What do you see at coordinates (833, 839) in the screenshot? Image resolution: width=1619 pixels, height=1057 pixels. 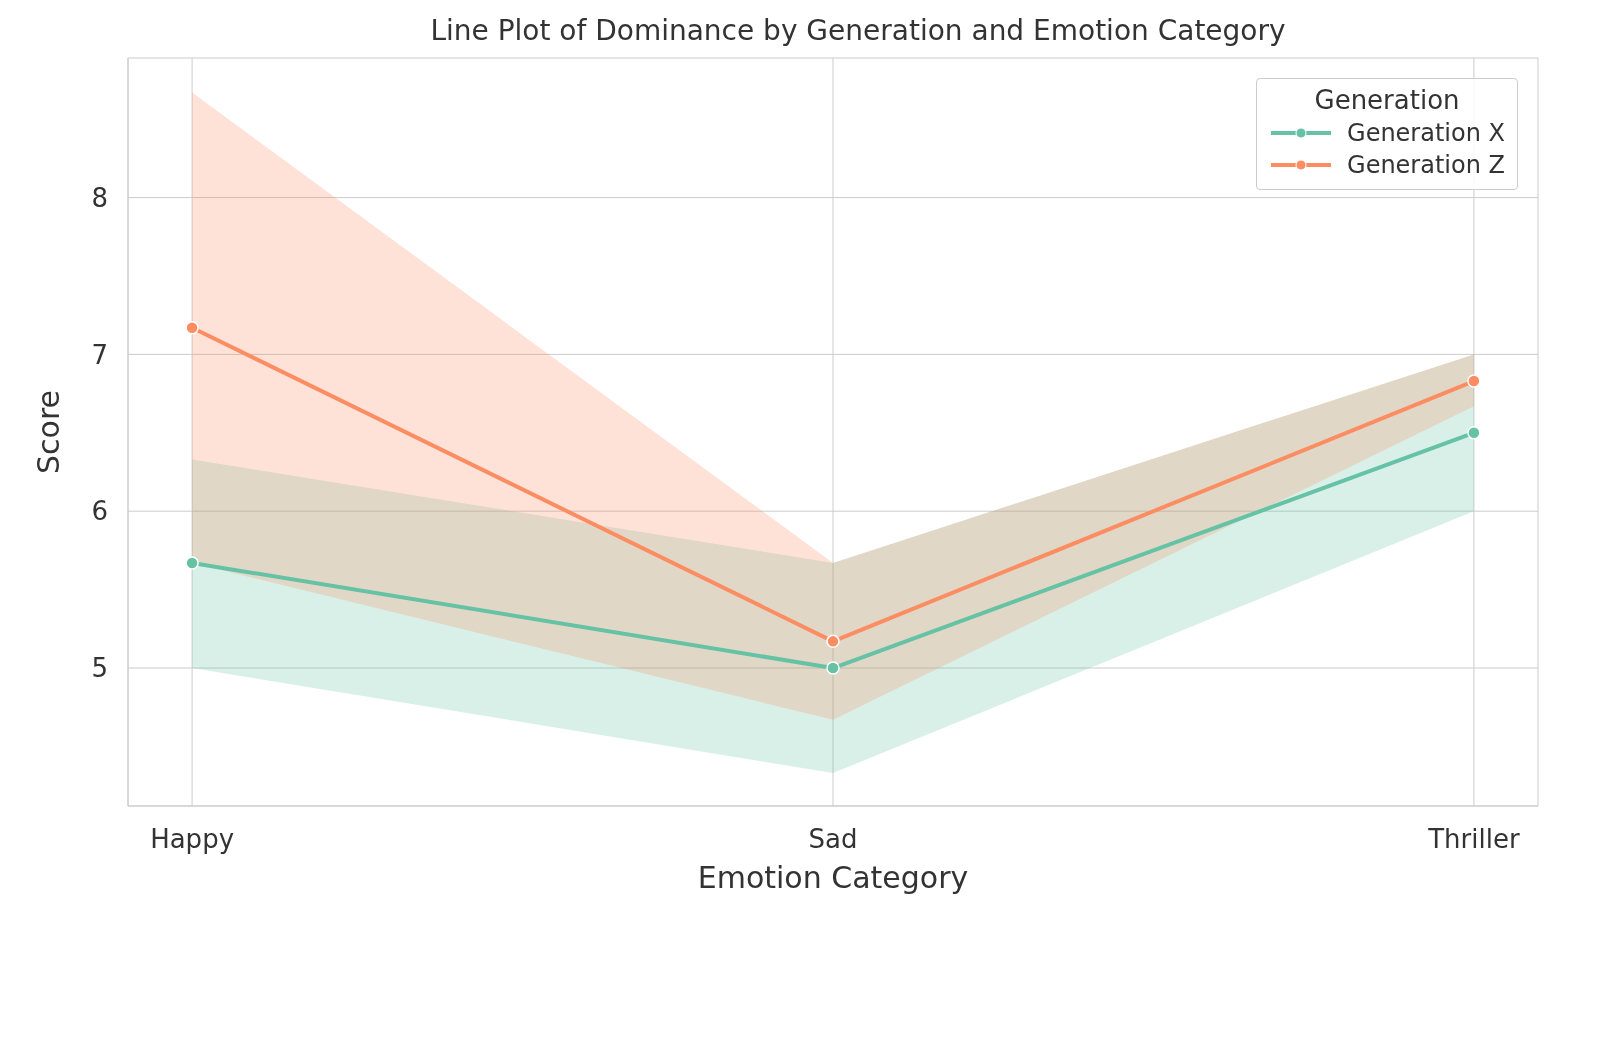 I see `x-tick-label: Sad` at bounding box center [833, 839].